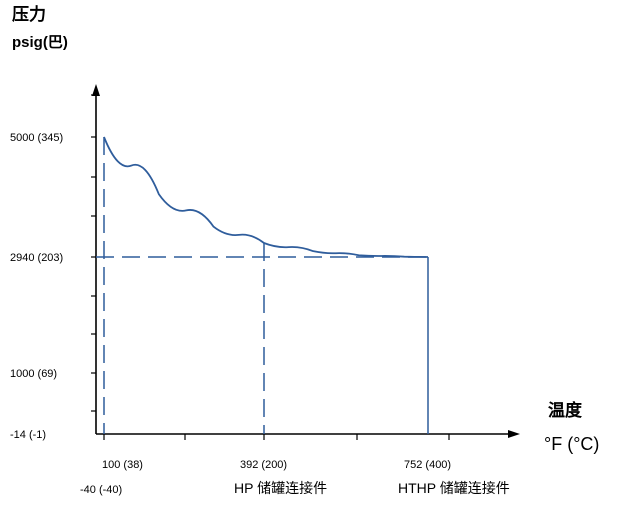 The image size is (618, 506). Describe the element at coordinates (101, 490) in the screenshot. I see `x-tick-sublabel: -40 (-40)` at that location.